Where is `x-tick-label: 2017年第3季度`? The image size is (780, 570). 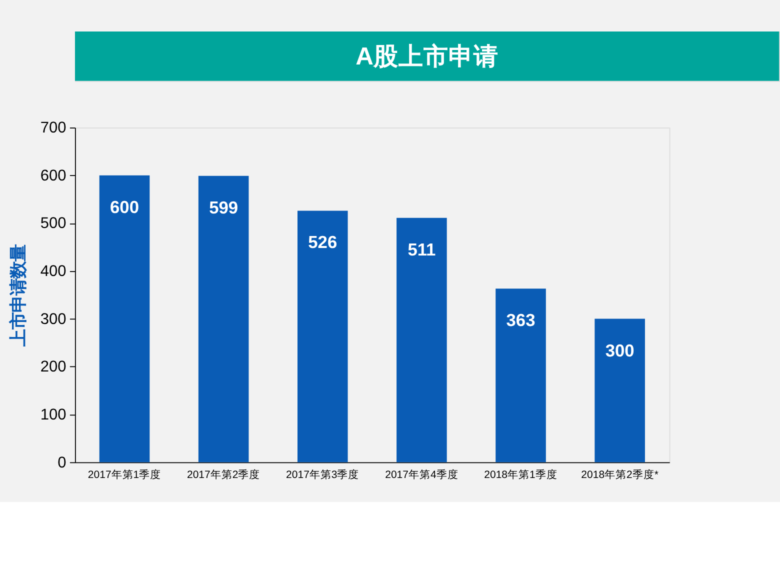 x-tick-label: 2017年第3季度 is located at coordinates (323, 475).